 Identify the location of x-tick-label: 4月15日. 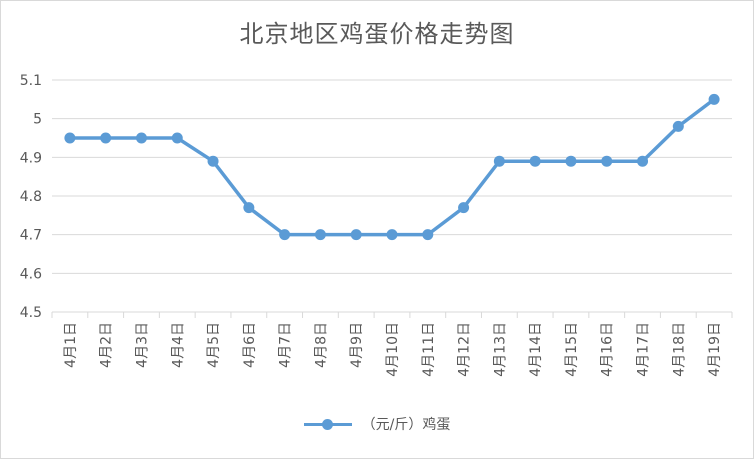
(572, 349).